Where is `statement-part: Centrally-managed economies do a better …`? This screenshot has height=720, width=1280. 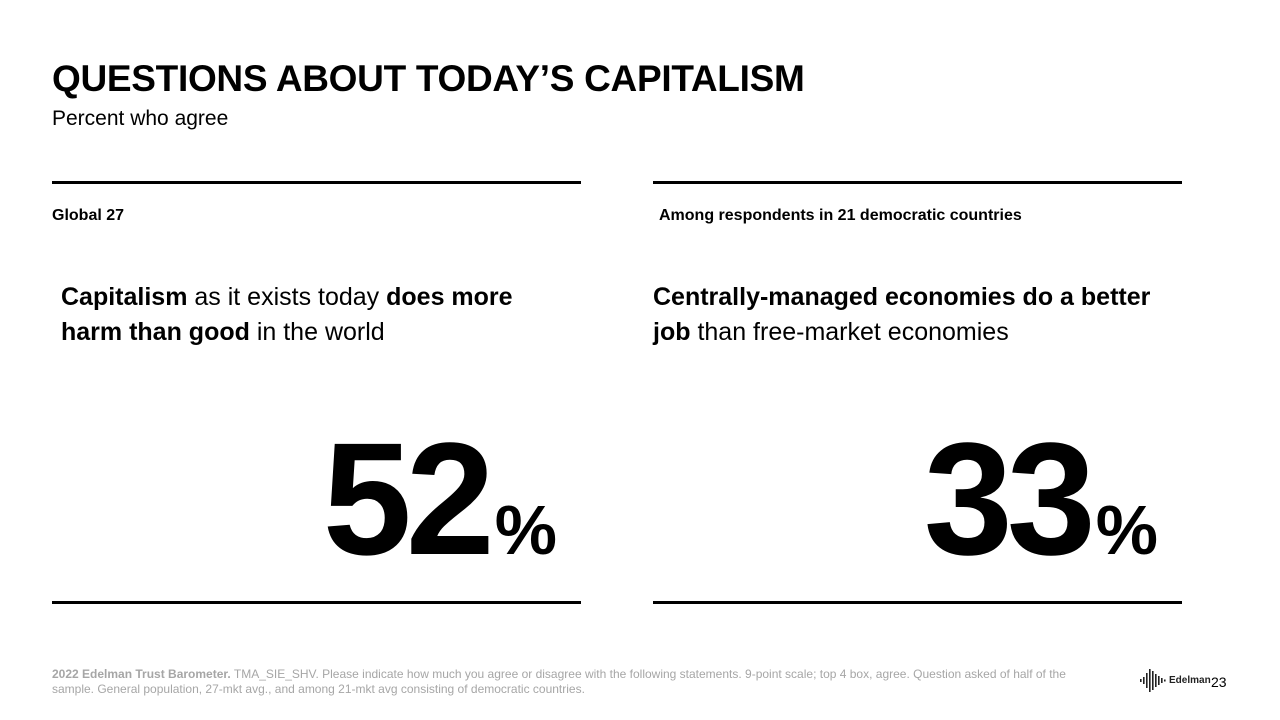
statement-part: Centrally-managed economies do a better … is located at coordinates (902, 314).